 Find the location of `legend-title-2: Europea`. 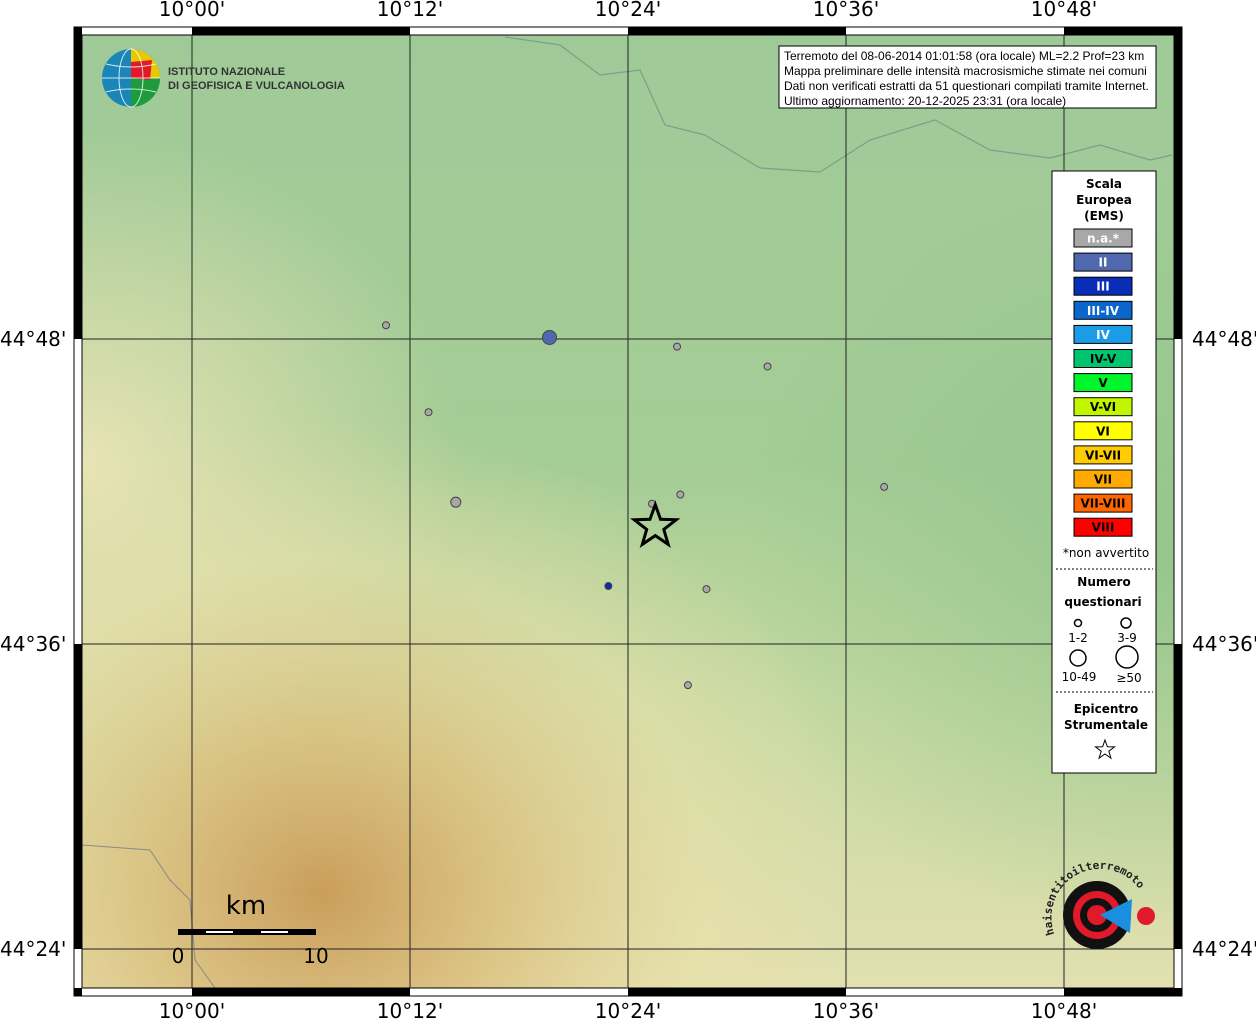

legend-title-2: Europea is located at coordinates (1104, 200).